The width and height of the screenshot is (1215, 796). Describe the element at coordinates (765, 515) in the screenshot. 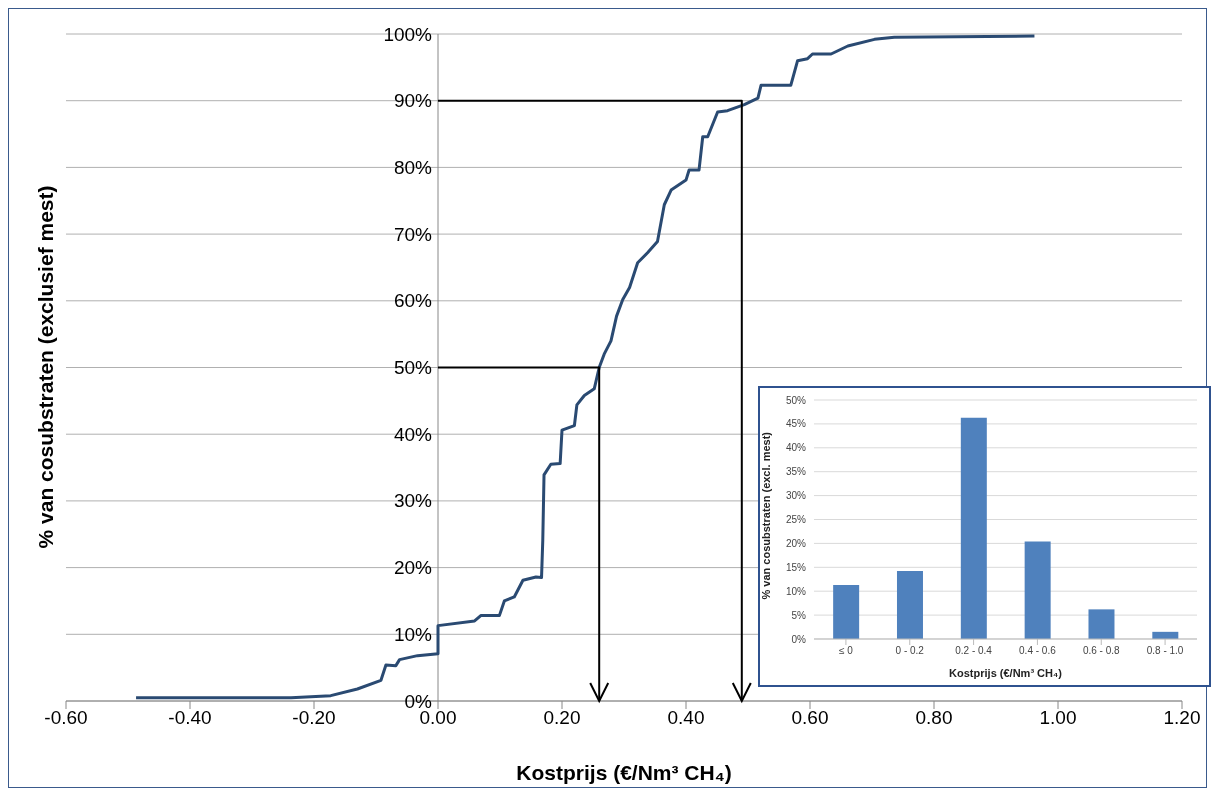

I see `y-axis-title: % van cosubstraten (excl. mest)` at that location.